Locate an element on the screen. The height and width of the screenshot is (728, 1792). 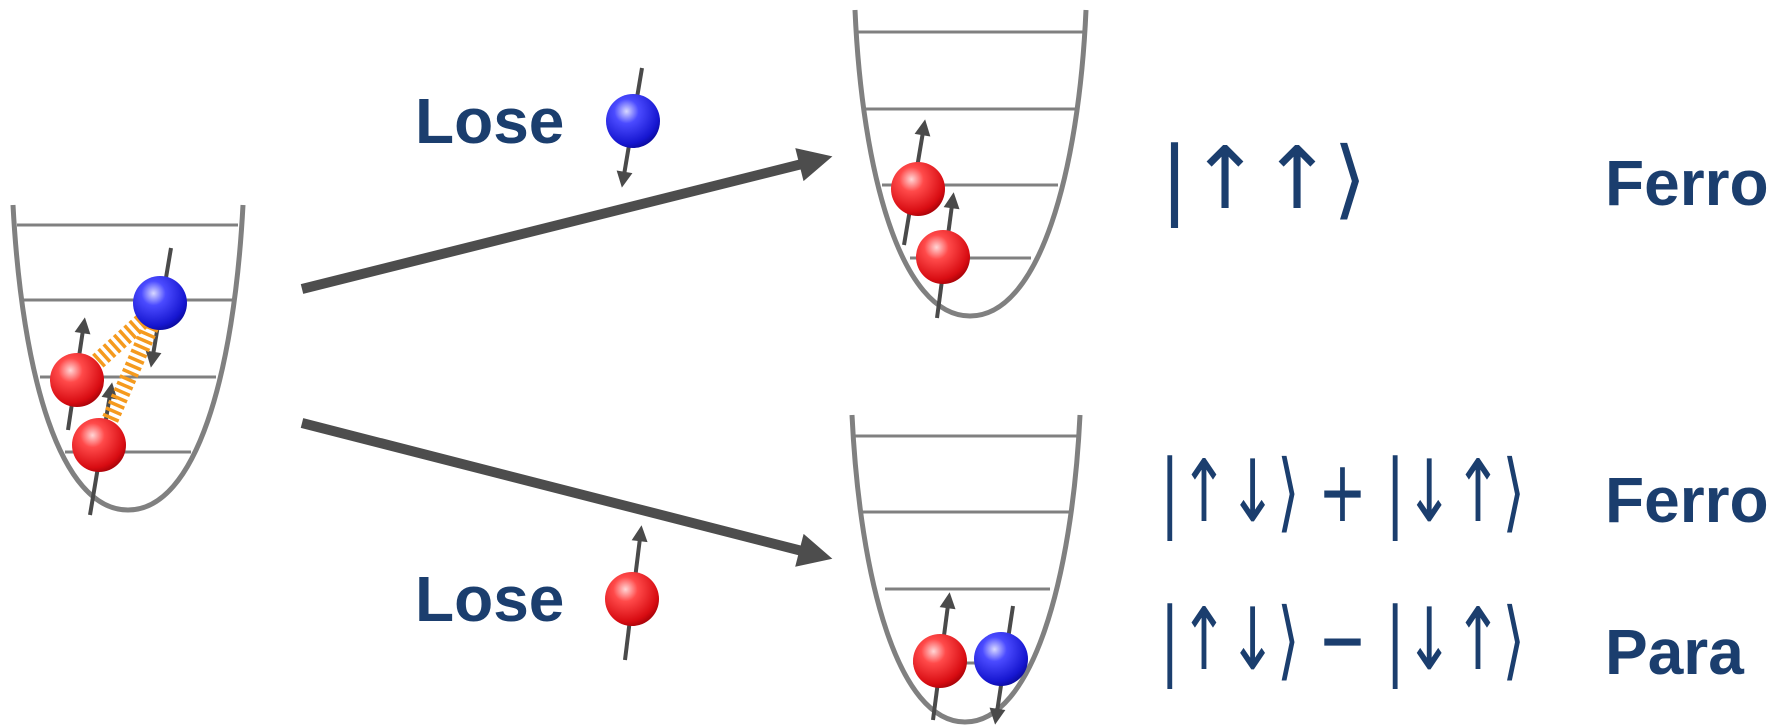
initial-trap is located at coordinates (128, 360).